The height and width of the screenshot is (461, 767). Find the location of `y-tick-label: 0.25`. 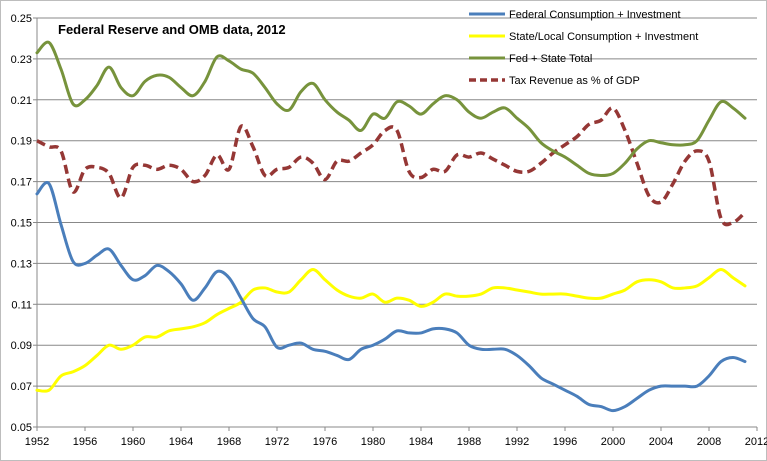

y-tick-label: 0.25 is located at coordinates (21, 19).